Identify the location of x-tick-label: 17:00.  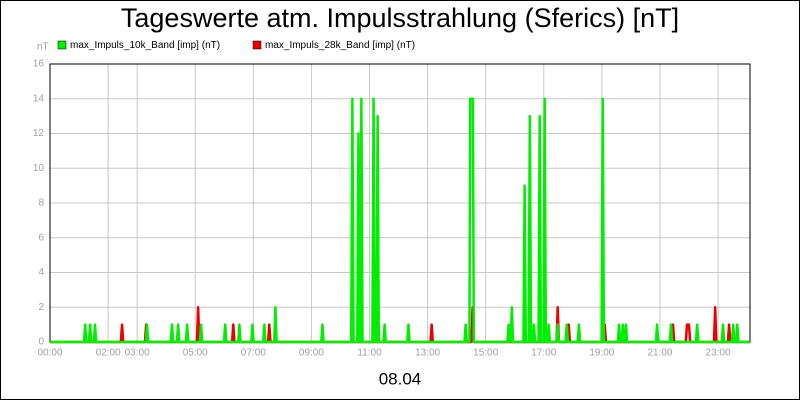
(543, 353).